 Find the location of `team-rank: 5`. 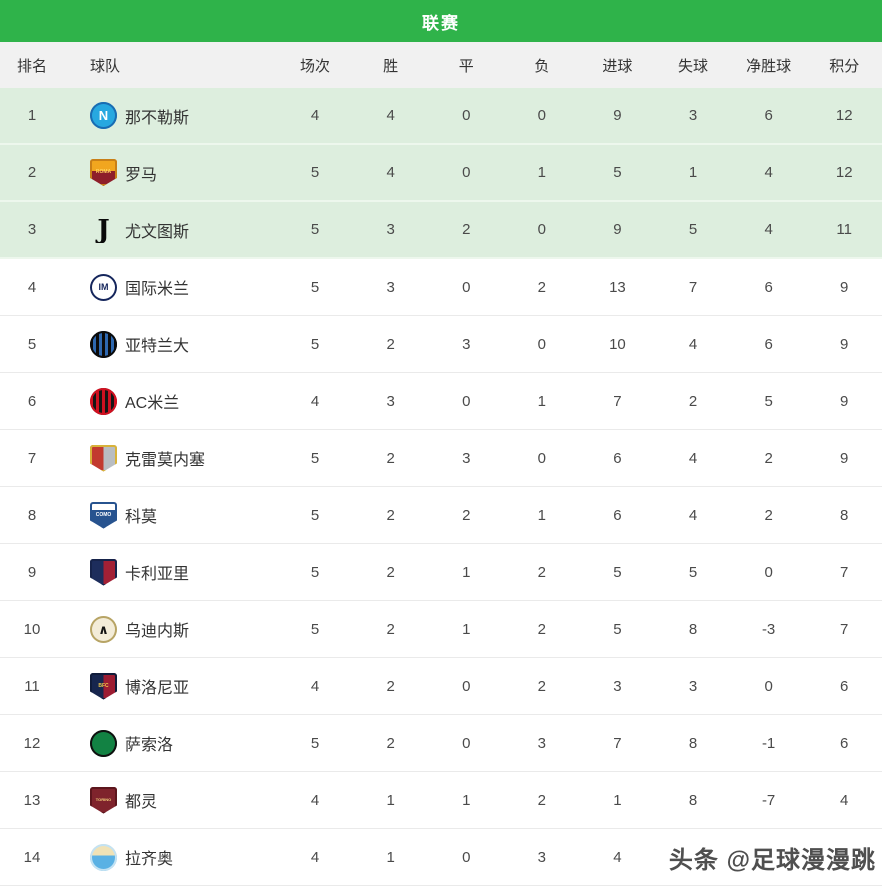

team-rank: 5 is located at coordinates (32, 344).